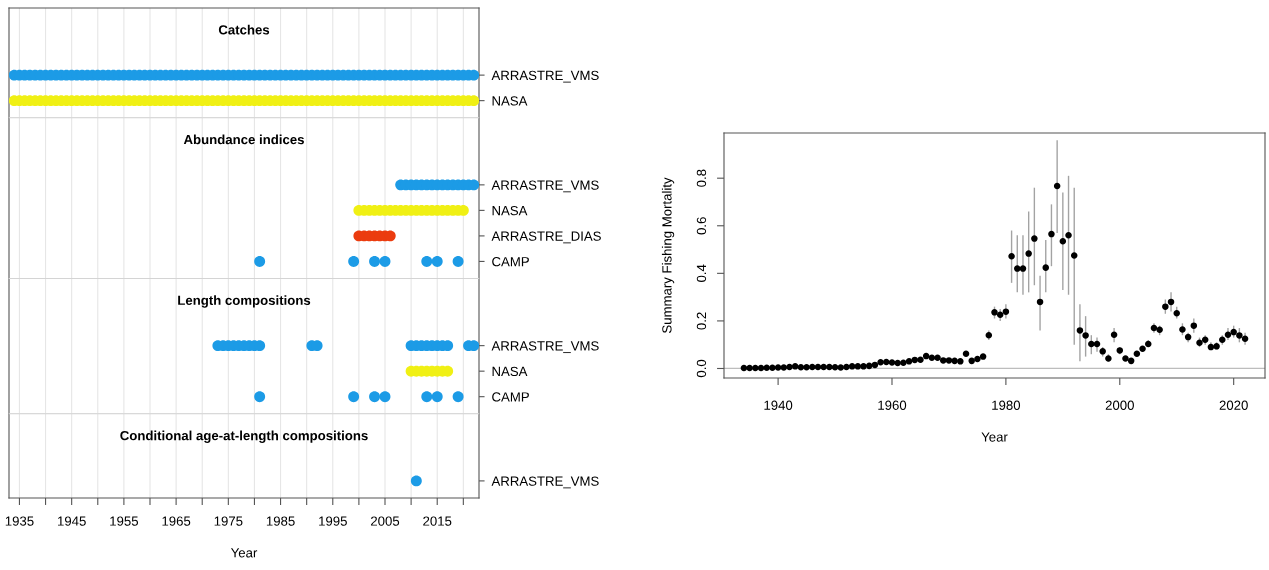 The height and width of the screenshot is (570, 1269). What do you see at coordinates (244, 29) in the screenshot?
I see `chart-title: Catches` at bounding box center [244, 29].